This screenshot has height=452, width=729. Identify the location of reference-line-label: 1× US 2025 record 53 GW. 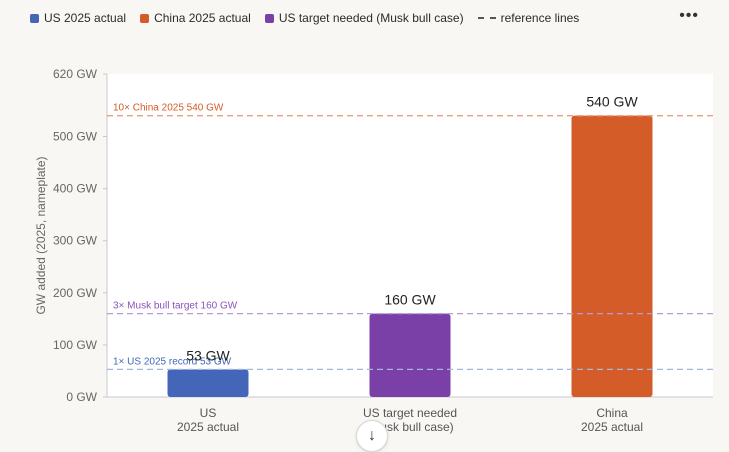
(172, 361).